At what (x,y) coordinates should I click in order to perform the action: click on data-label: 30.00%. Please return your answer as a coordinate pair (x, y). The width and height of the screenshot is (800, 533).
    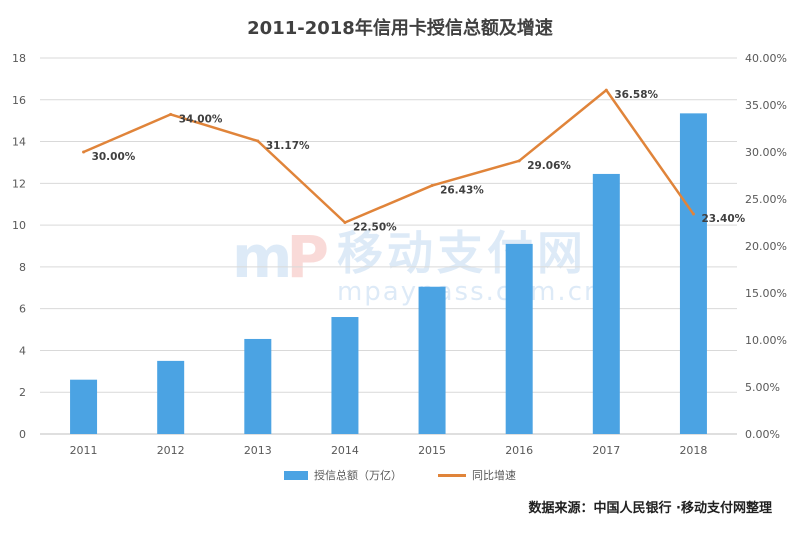
    Looking at the image, I should click on (114, 157).